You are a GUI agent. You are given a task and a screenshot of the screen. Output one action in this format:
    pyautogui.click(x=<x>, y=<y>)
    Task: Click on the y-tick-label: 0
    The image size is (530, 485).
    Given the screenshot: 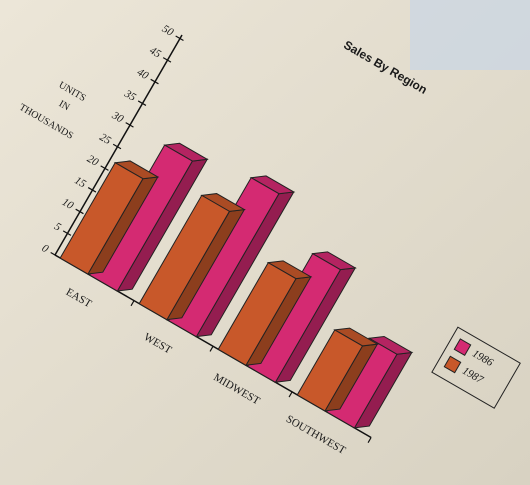 What is the action you would take?
    pyautogui.click(x=45, y=248)
    